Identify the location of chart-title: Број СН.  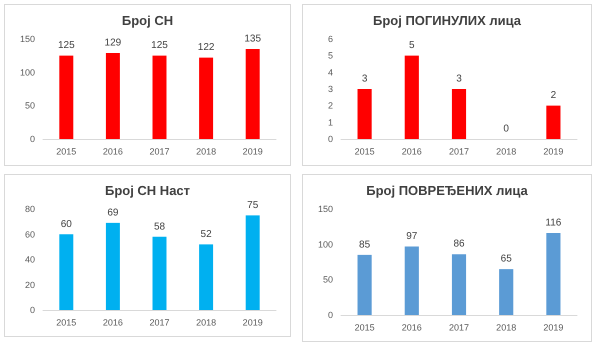
(148, 20).